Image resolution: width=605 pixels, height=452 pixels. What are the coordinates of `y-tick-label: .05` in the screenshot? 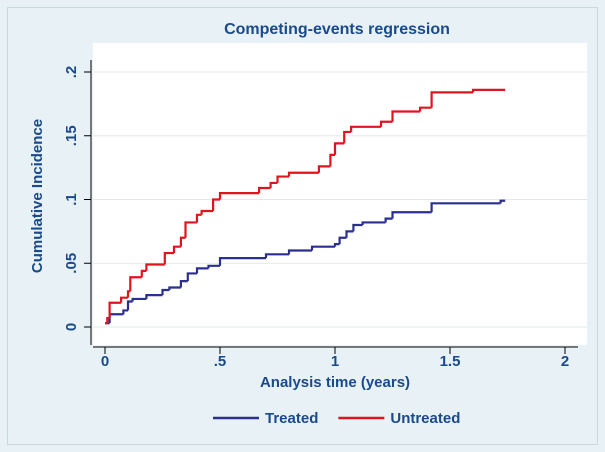 It's located at (71, 263).